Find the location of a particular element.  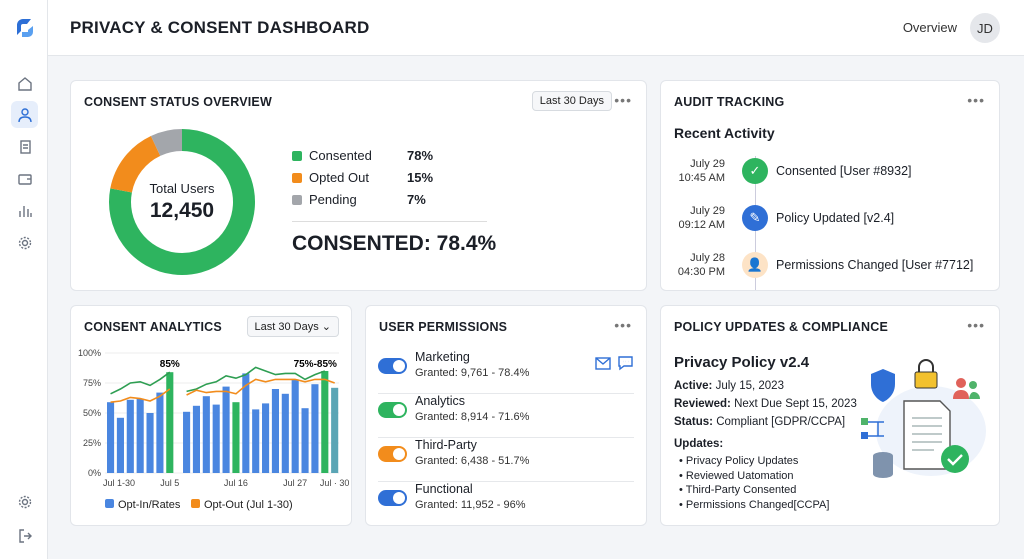

activity-text: Policy Updated [v2.4] is located at coordinates (835, 218).